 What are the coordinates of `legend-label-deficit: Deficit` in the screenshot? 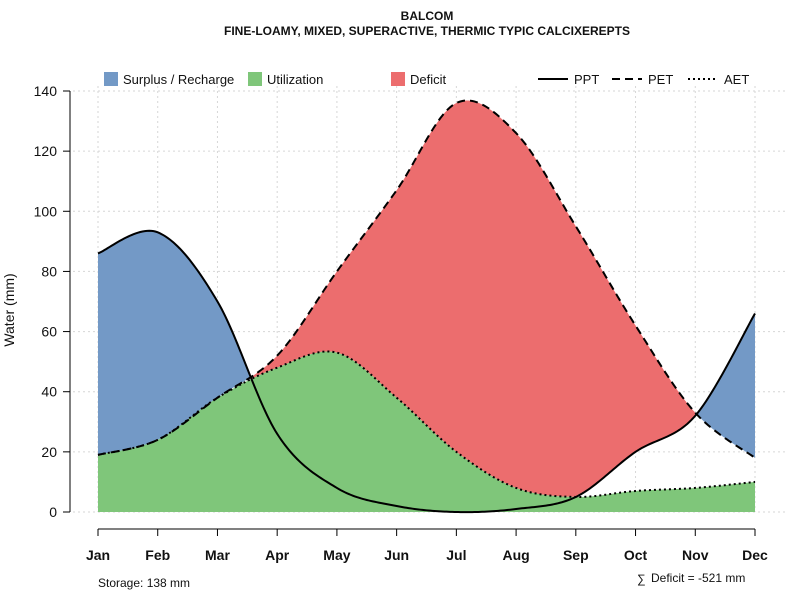 It's located at (428, 79).